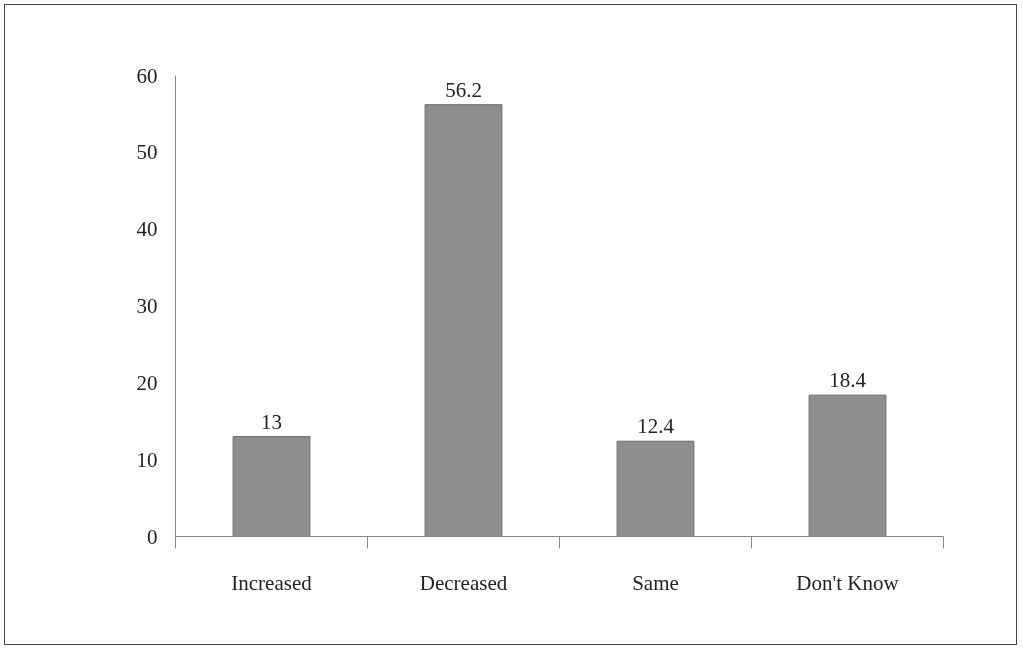  What do you see at coordinates (147, 229) in the screenshot?
I see `y-tick-label: 40` at bounding box center [147, 229].